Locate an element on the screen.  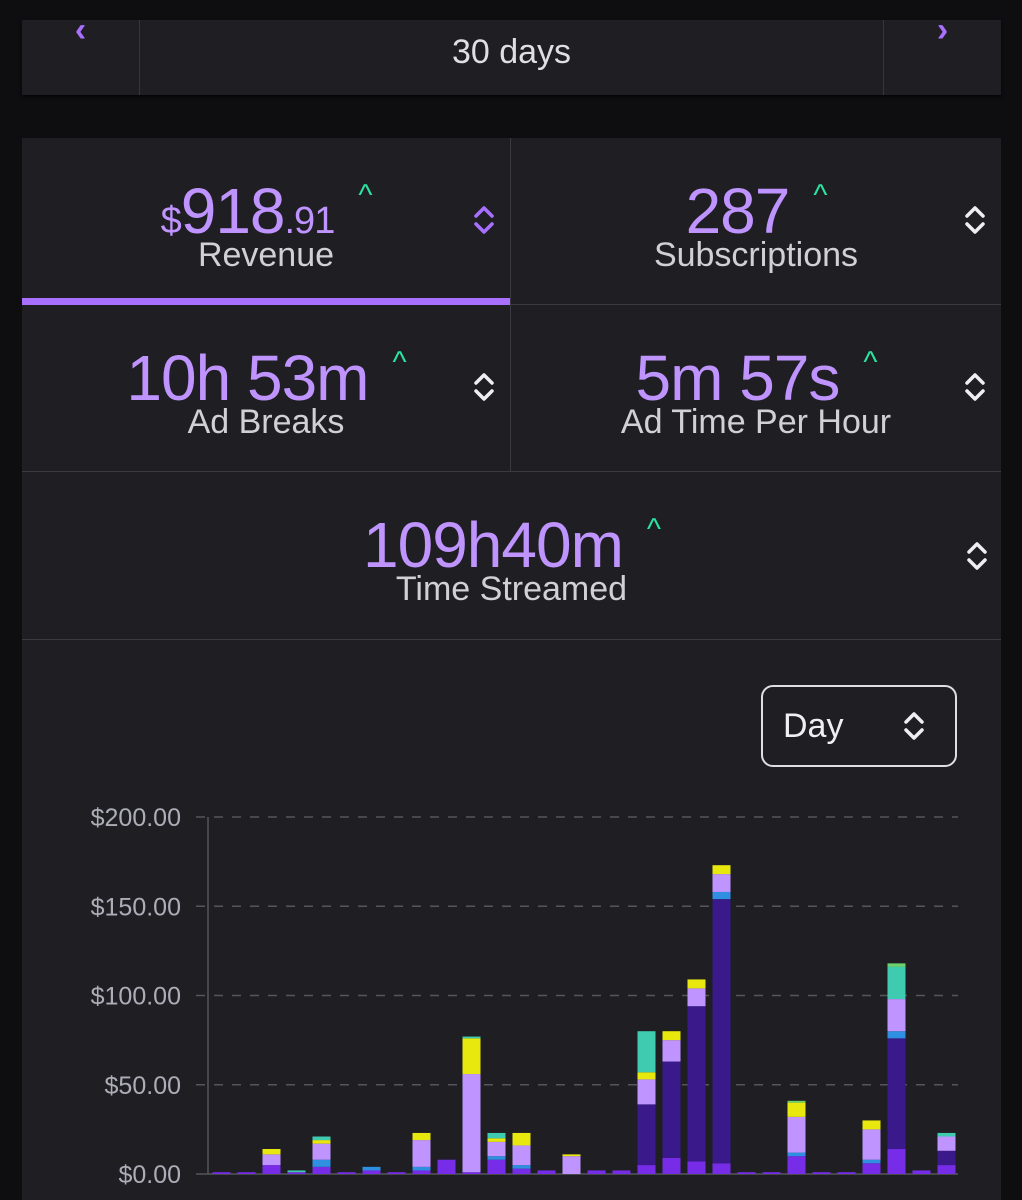
stat-tile-time-streamed: 109h40m ^ Time Streamed is located at coordinates (511, 556).